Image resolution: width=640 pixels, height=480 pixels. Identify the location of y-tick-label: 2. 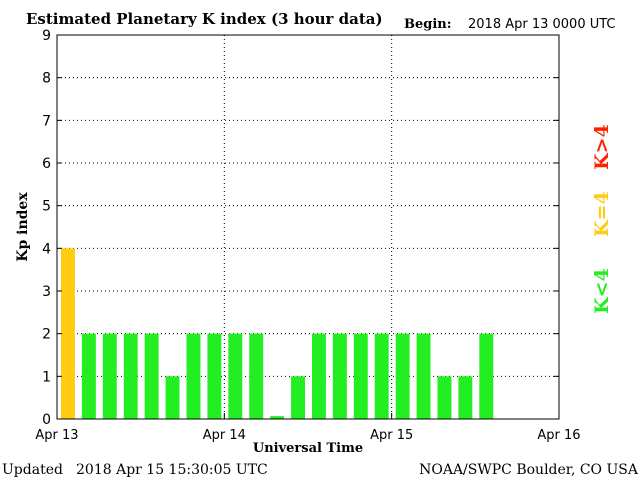
(46, 335).